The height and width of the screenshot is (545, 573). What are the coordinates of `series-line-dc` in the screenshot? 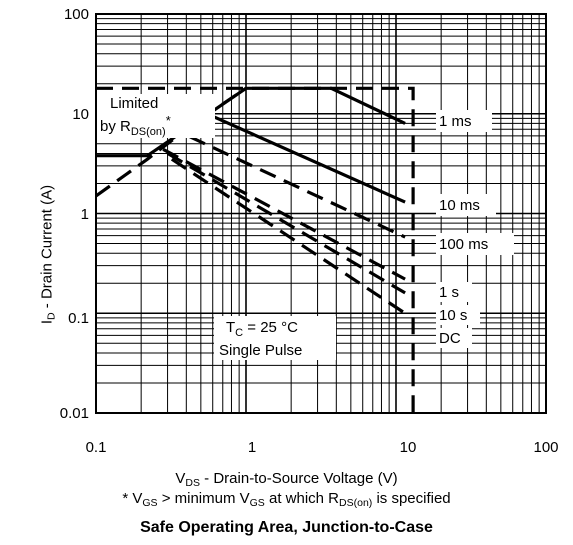 It's located at (288, 236).